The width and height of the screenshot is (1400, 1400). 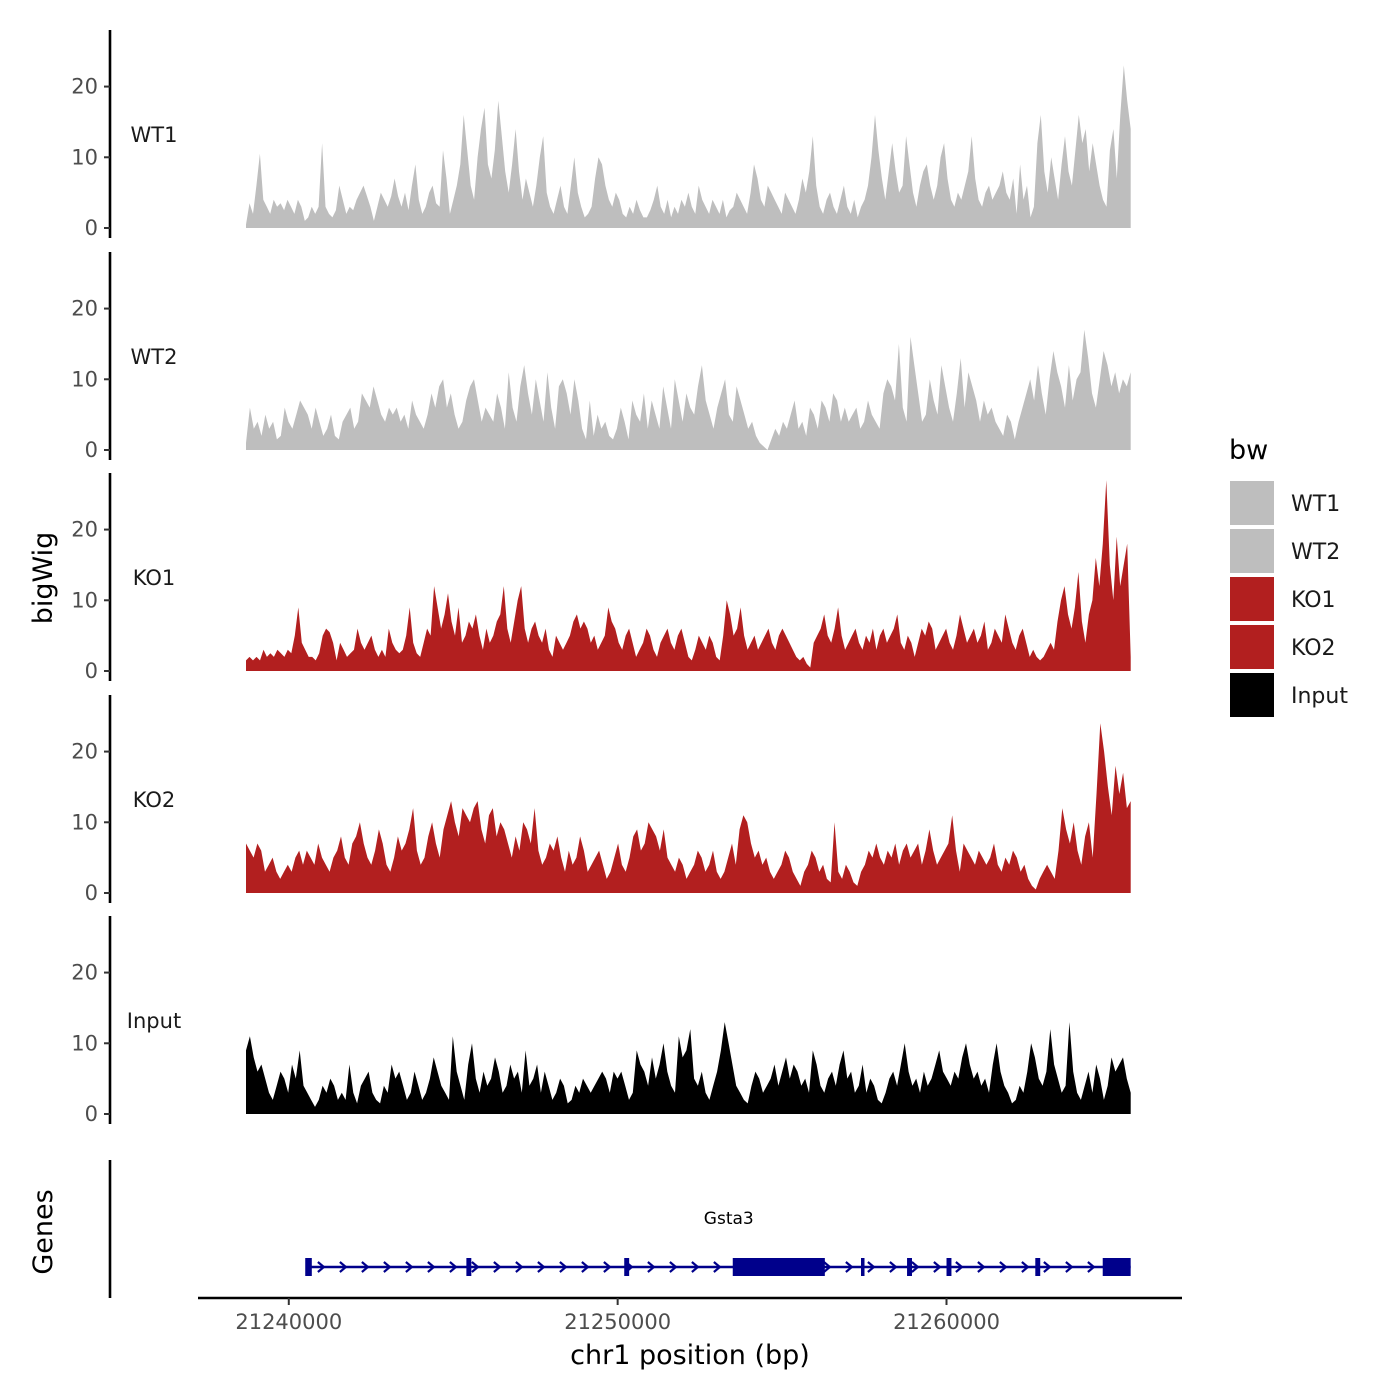 I want to click on x-tick-label-21260000: 21260000, so click(x=946, y=1322).